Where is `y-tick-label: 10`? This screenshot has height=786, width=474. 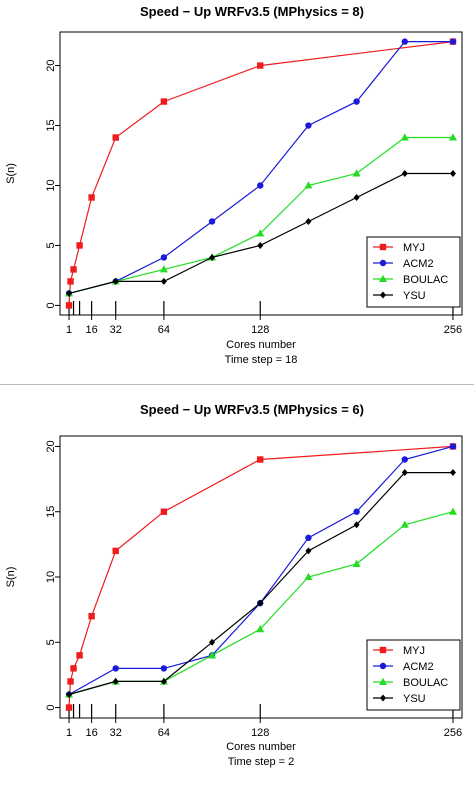 y-tick-label: 10 is located at coordinates (51, 577).